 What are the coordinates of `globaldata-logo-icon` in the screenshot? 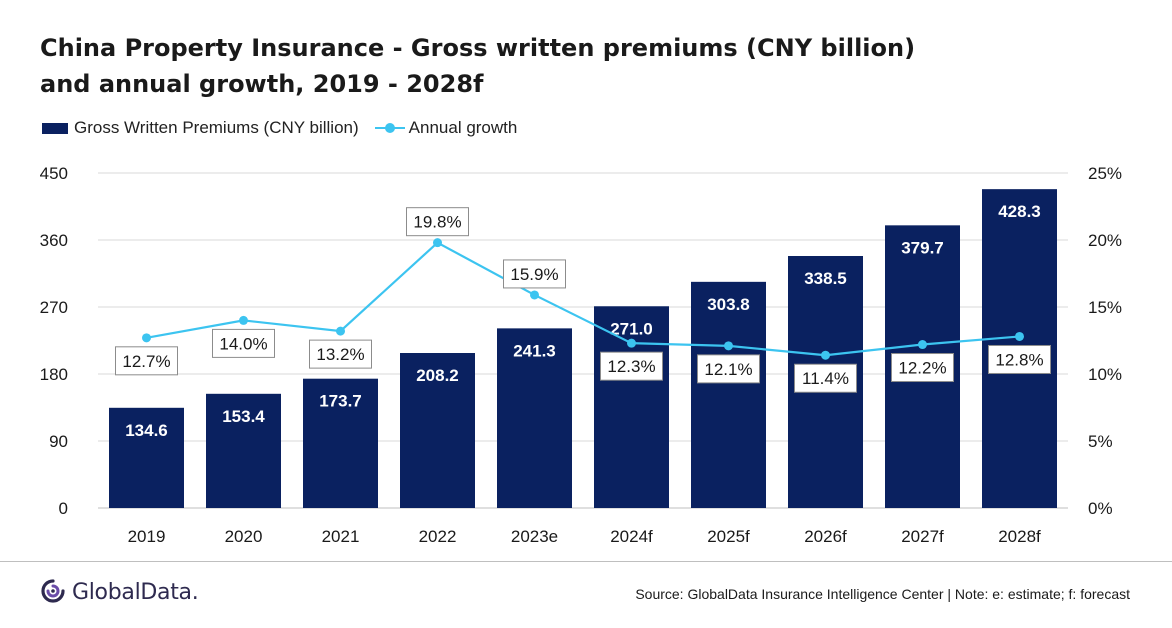 It's located at (53, 591).